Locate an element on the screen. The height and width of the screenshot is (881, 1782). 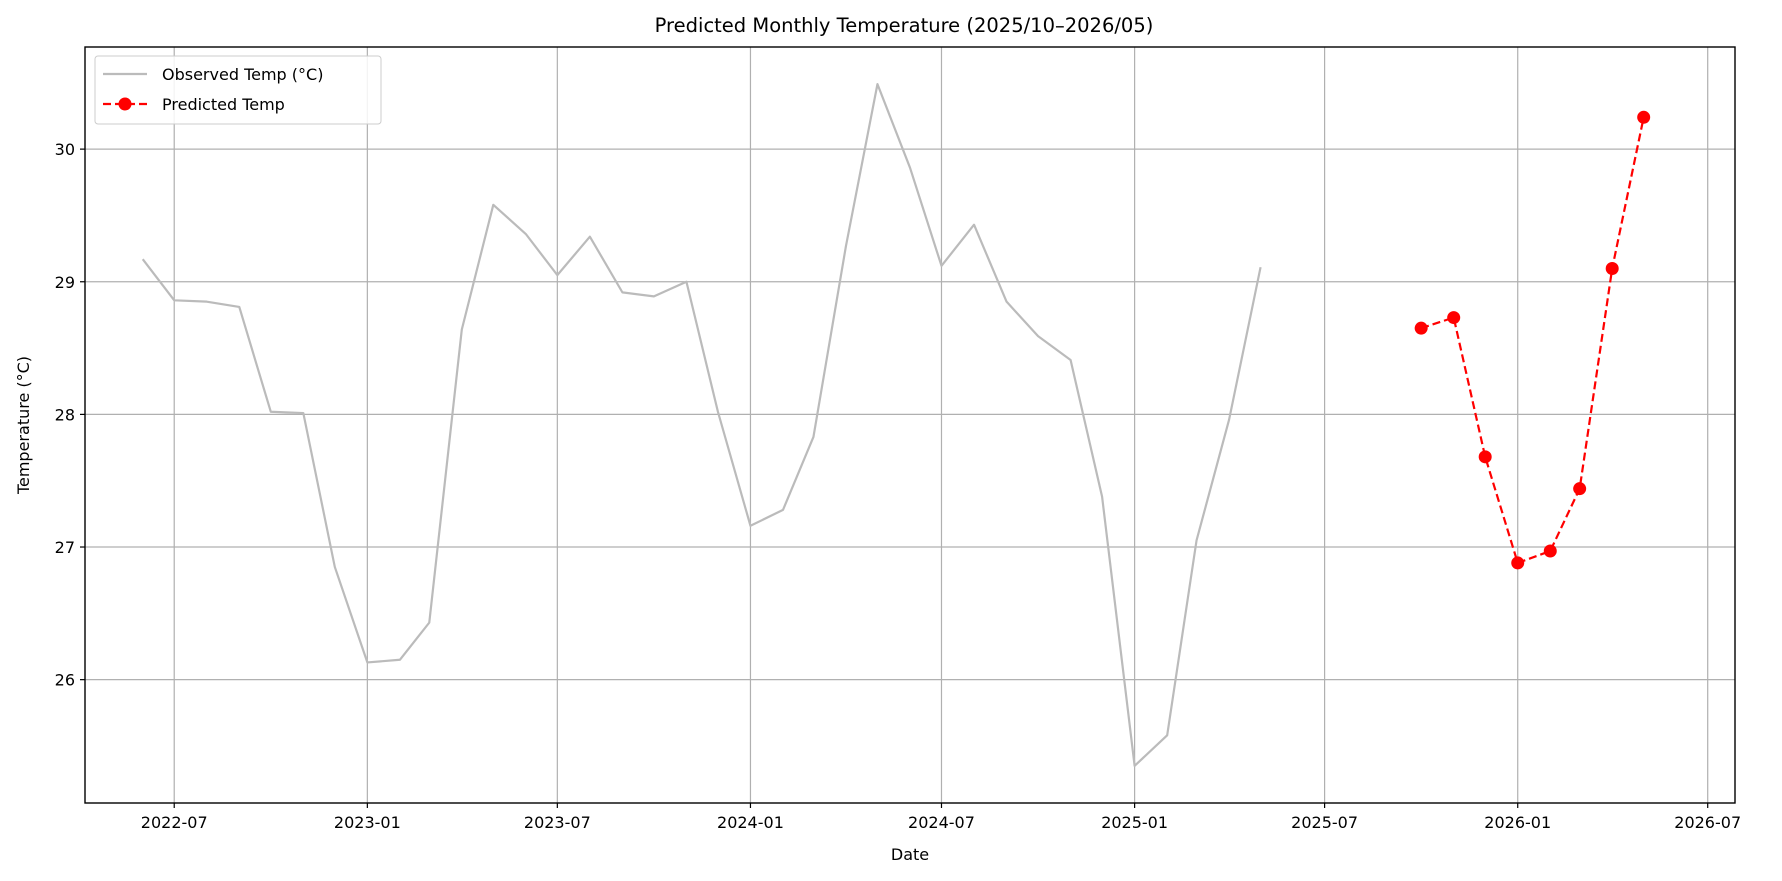
legend-predicted-label: Predicted Temp is located at coordinates (223, 104).